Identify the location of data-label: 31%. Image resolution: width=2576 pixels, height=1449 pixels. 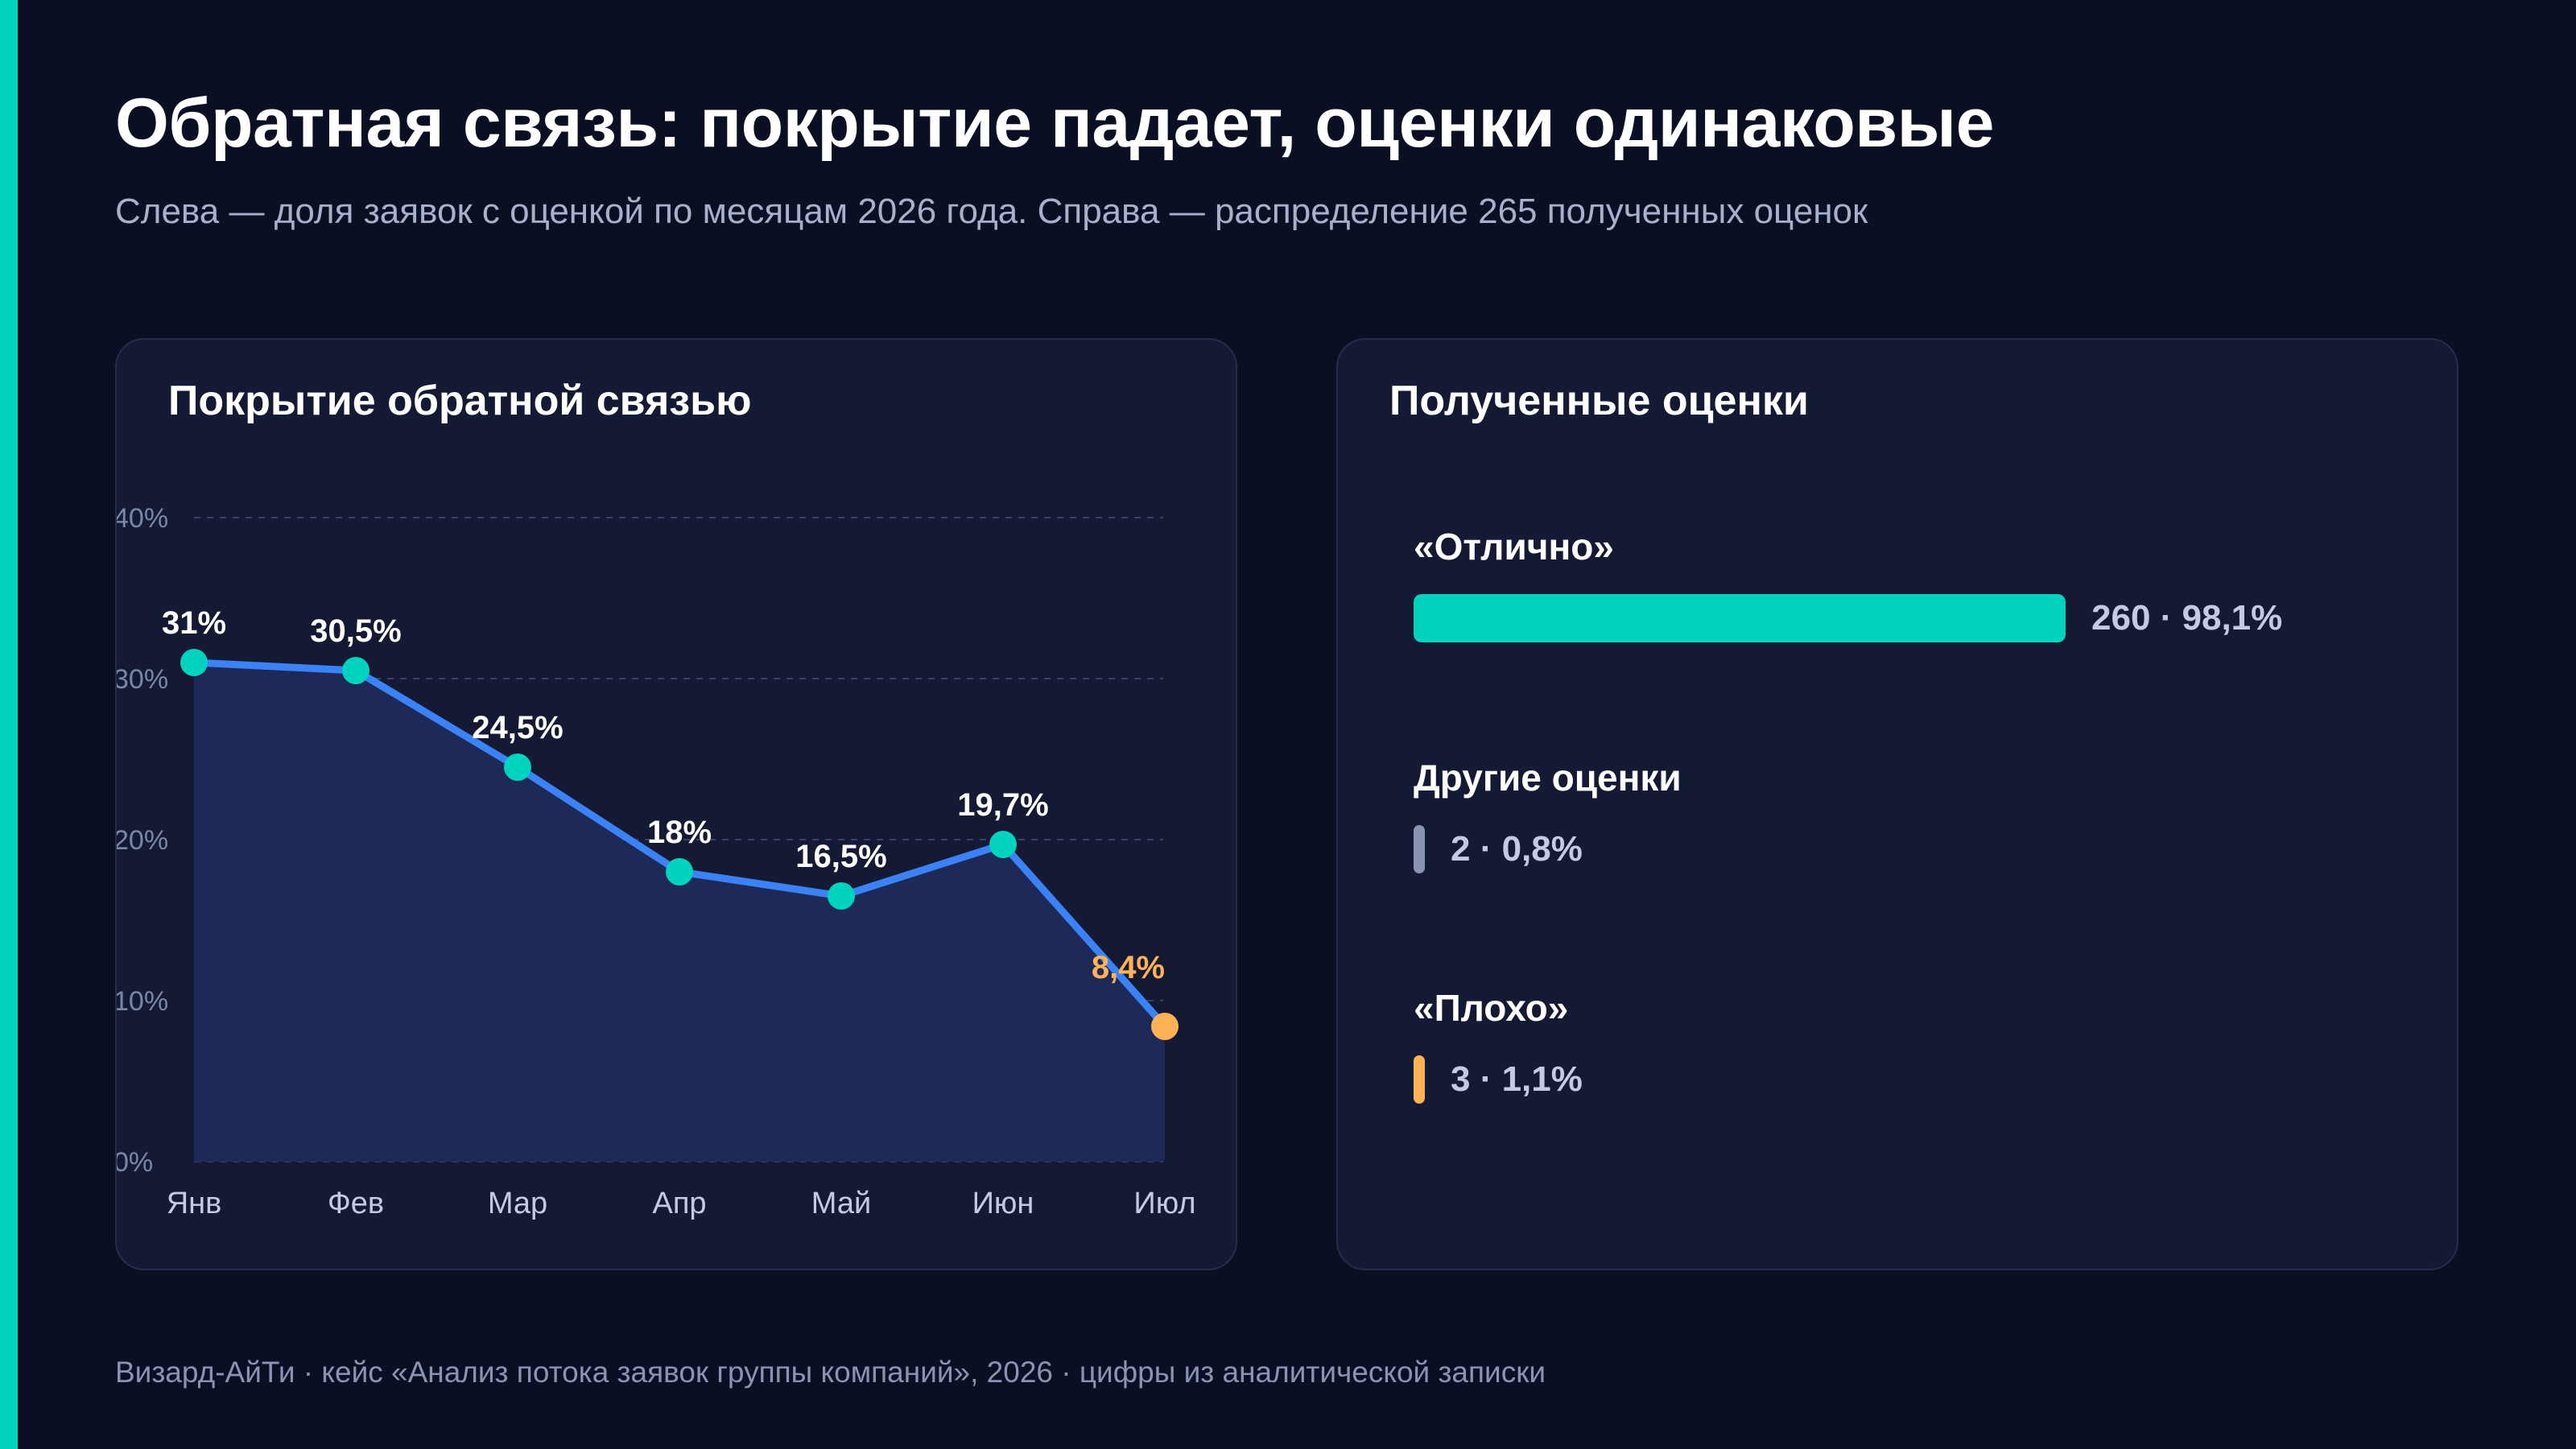
(194, 623).